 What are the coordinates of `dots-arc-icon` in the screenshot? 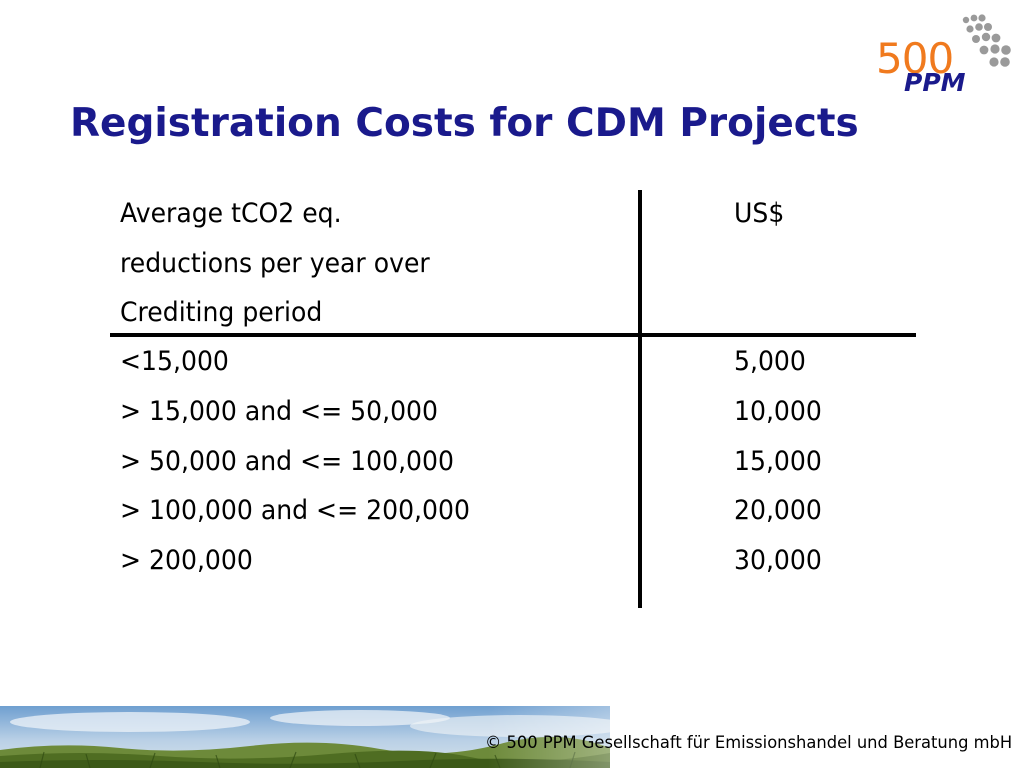 It's located at (986, 40).